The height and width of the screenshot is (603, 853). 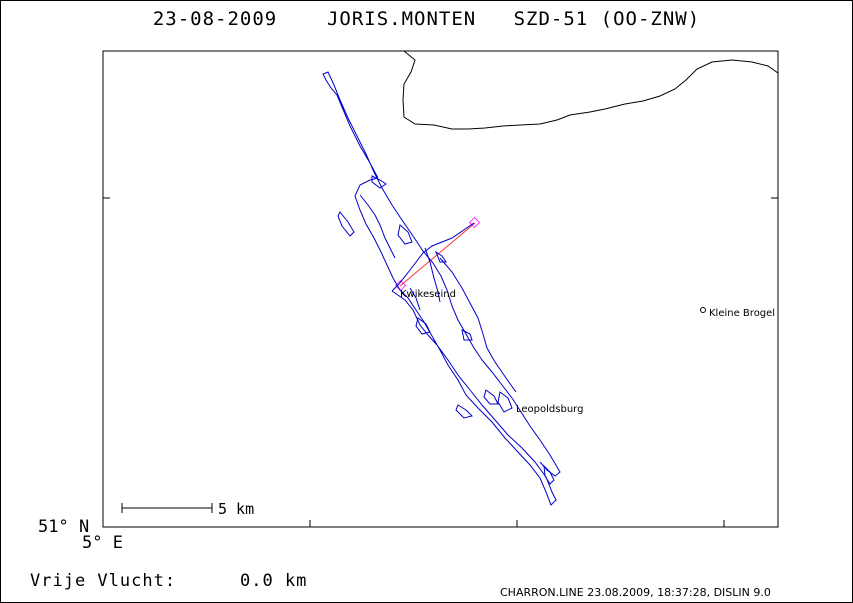 What do you see at coordinates (703, 310) in the screenshot?
I see `kleine-brogel-marker` at bounding box center [703, 310].